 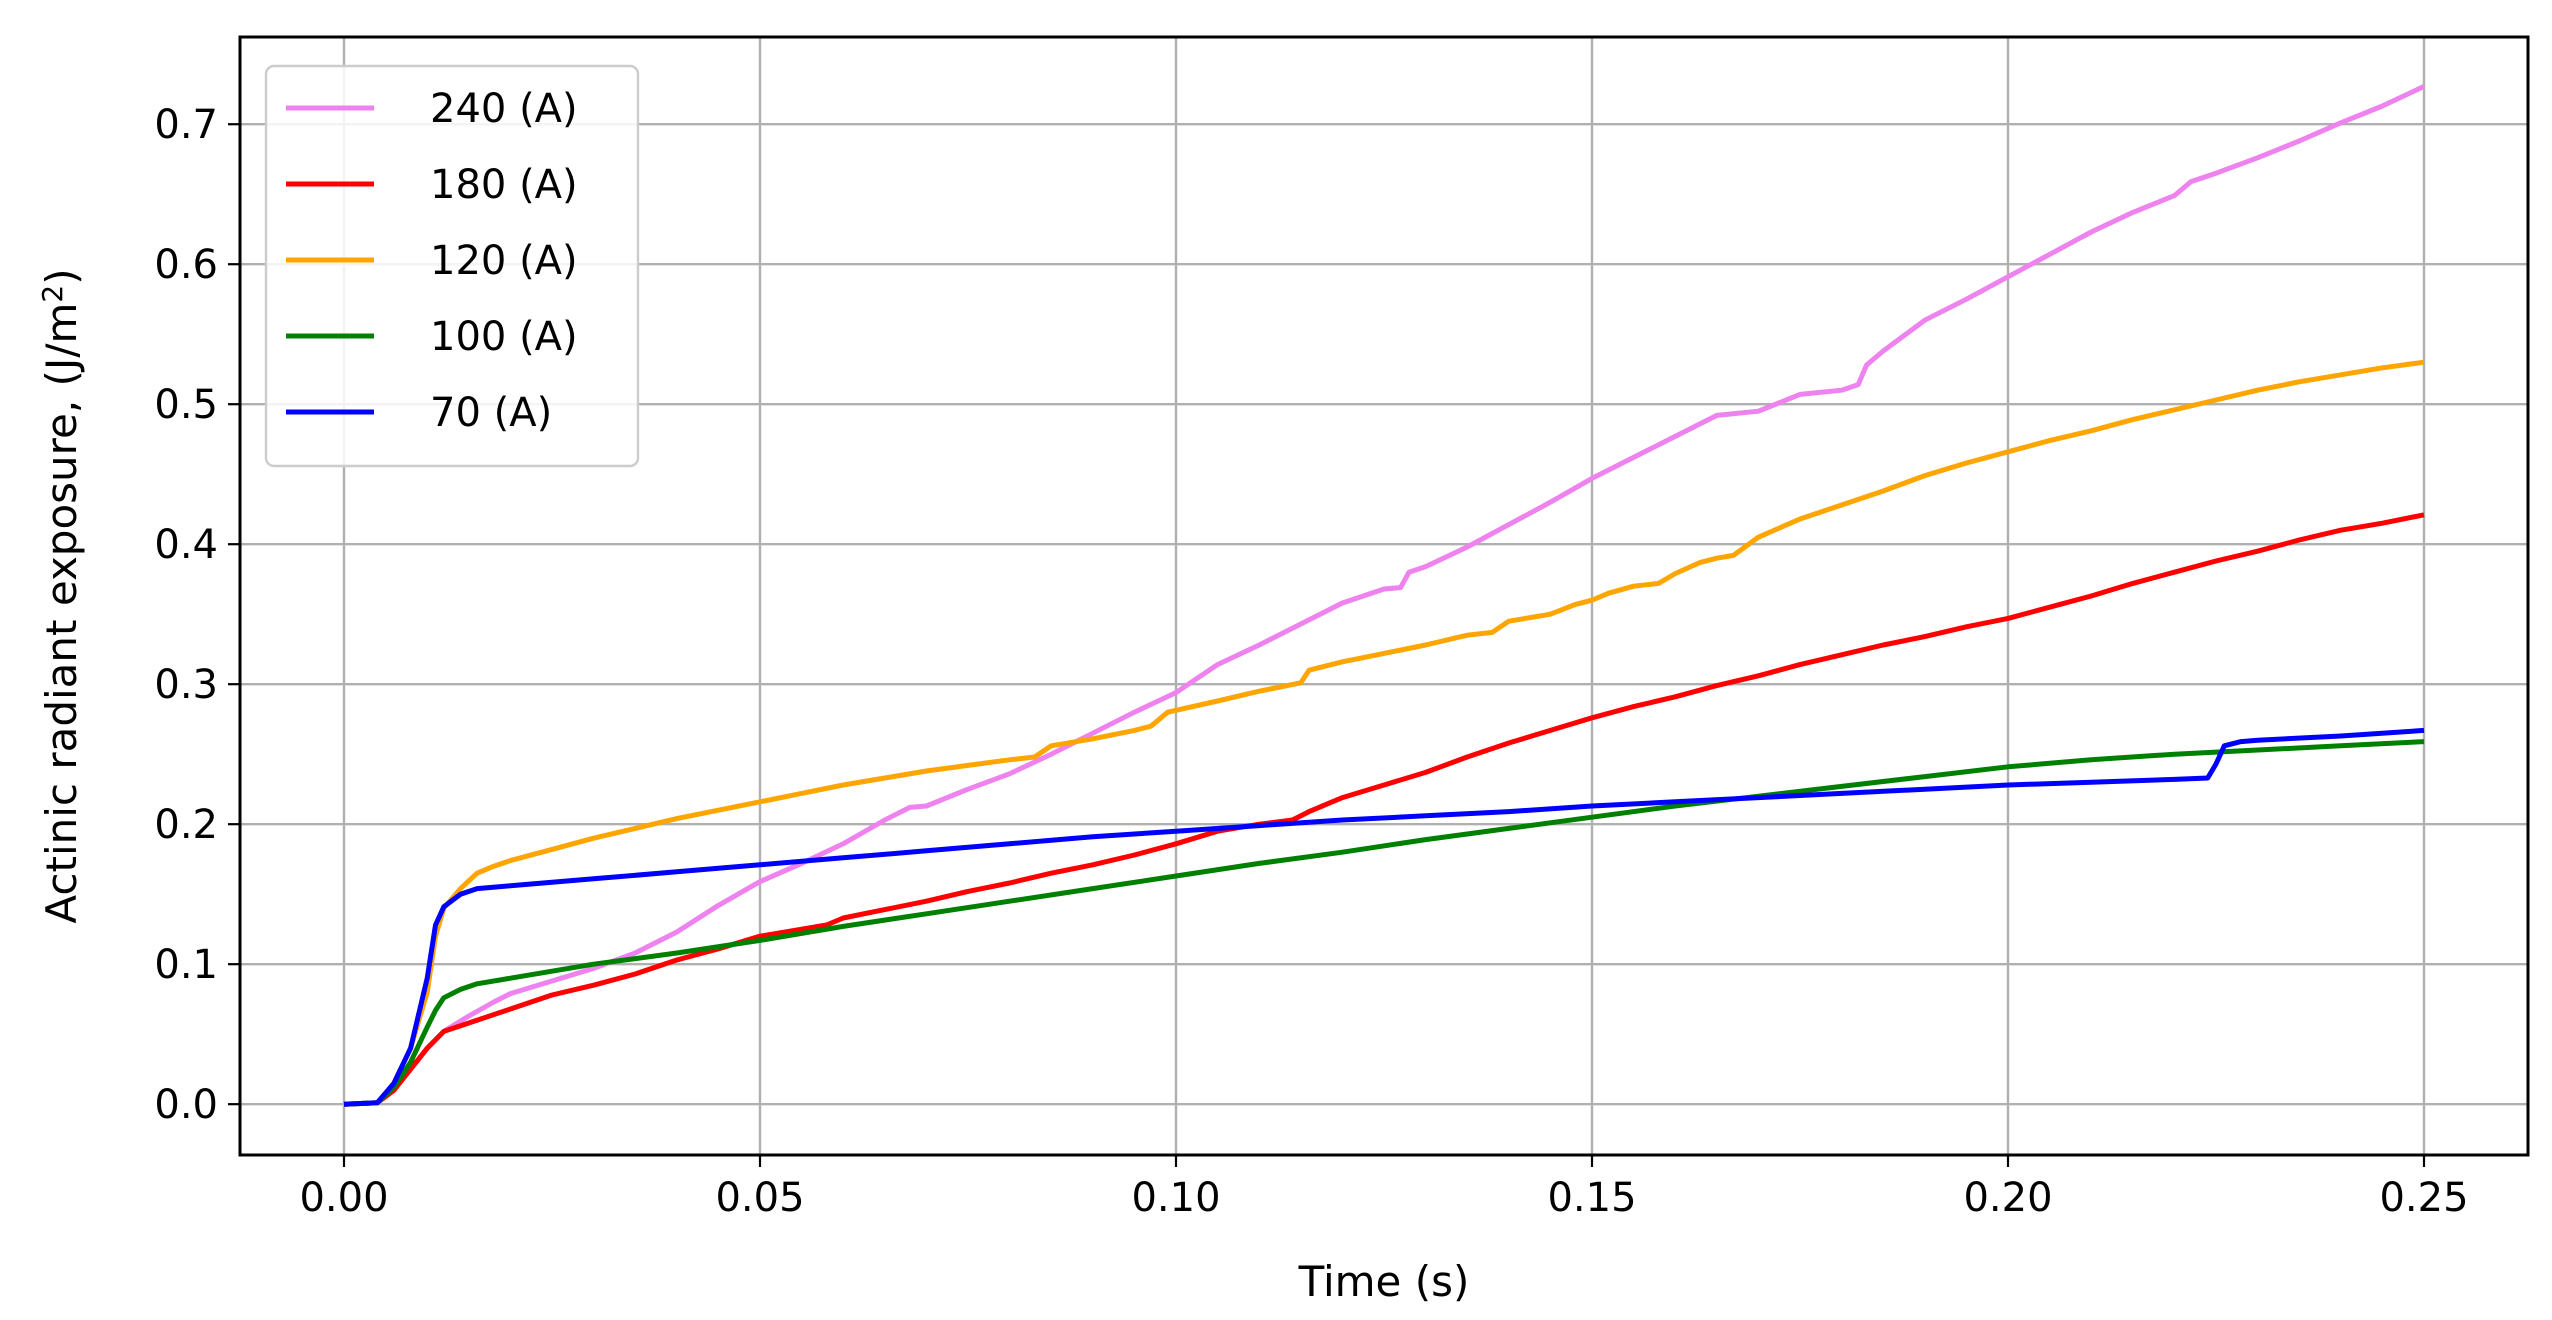 What do you see at coordinates (2007, 1198) in the screenshot?
I see `x-tick-label: 0.20` at bounding box center [2007, 1198].